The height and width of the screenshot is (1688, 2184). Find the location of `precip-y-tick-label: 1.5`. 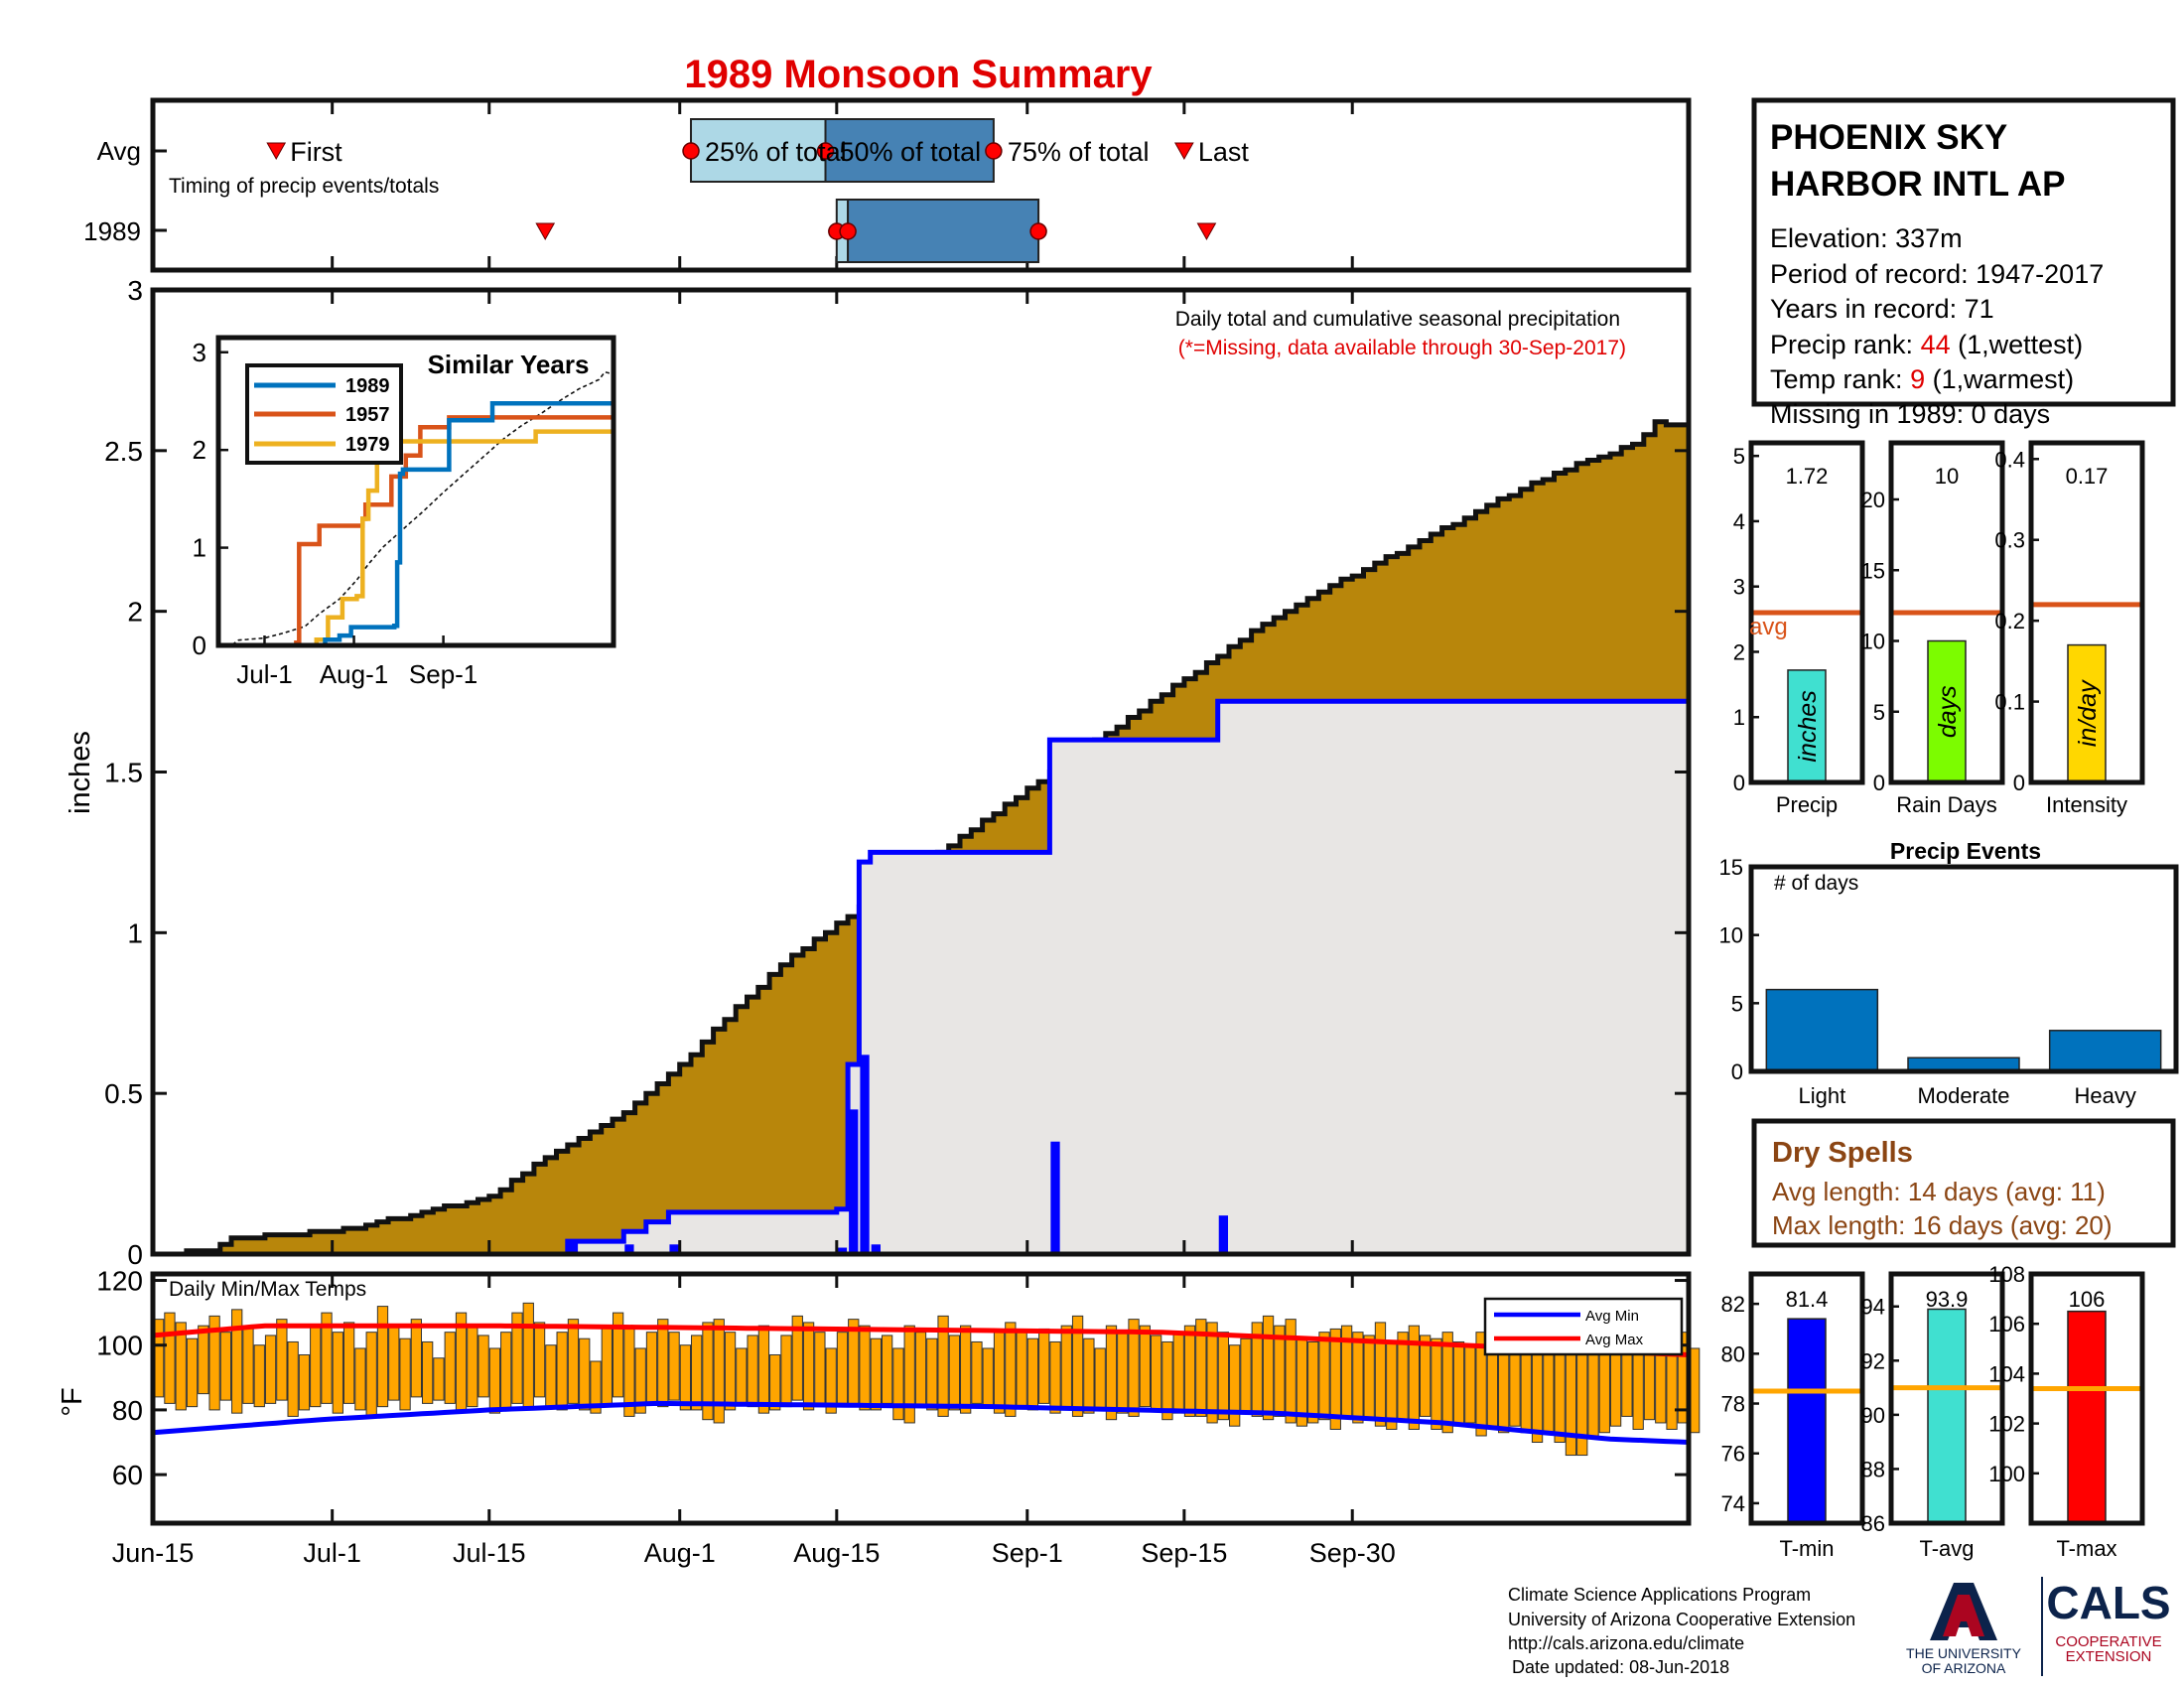

precip-y-tick-label: 1.5 is located at coordinates (123, 773).